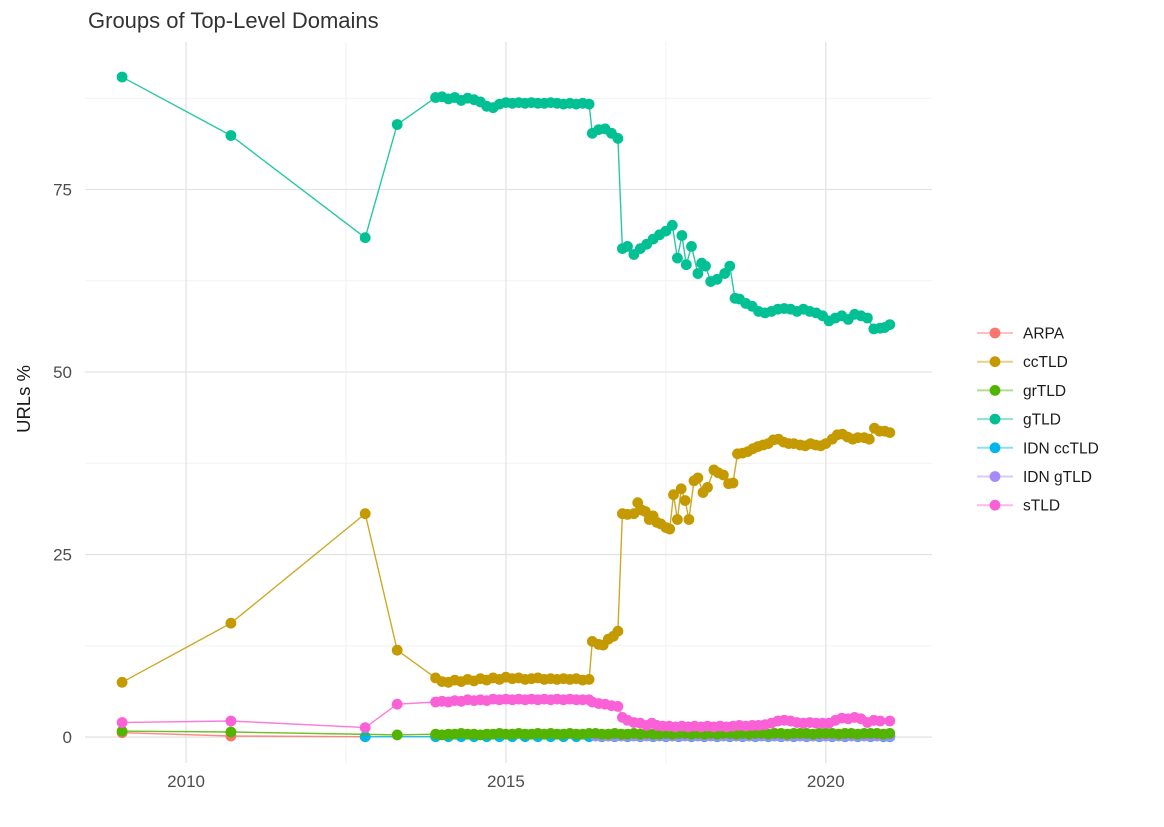 The height and width of the screenshot is (827, 1164). Describe the element at coordinates (1061, 448) in the screenshot. I see `legend-item-label: IDN ccTLD` at that location.